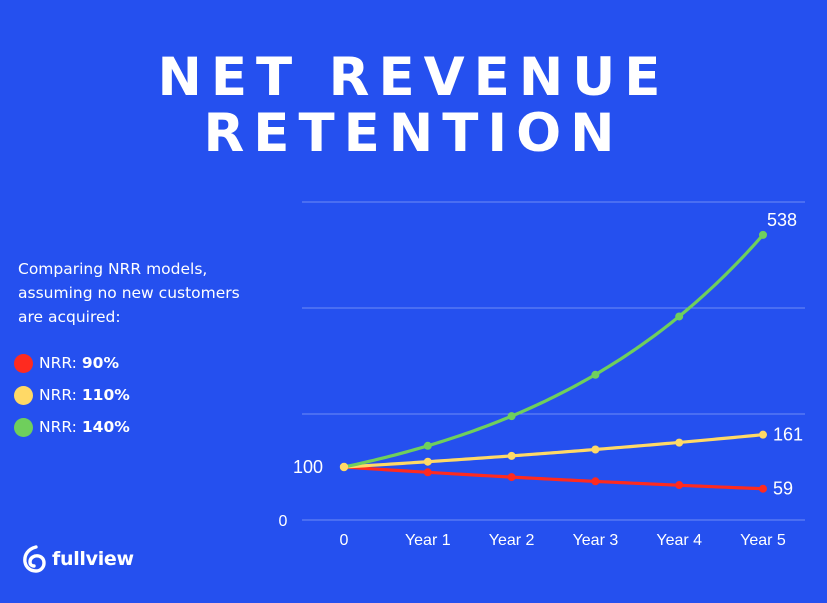 Image resolution: width=827 pixels, height=603 pixels. Describe the element at coordinates (512, 540) in the screenshot. I see `x-tick-label: Year 2` at that location.